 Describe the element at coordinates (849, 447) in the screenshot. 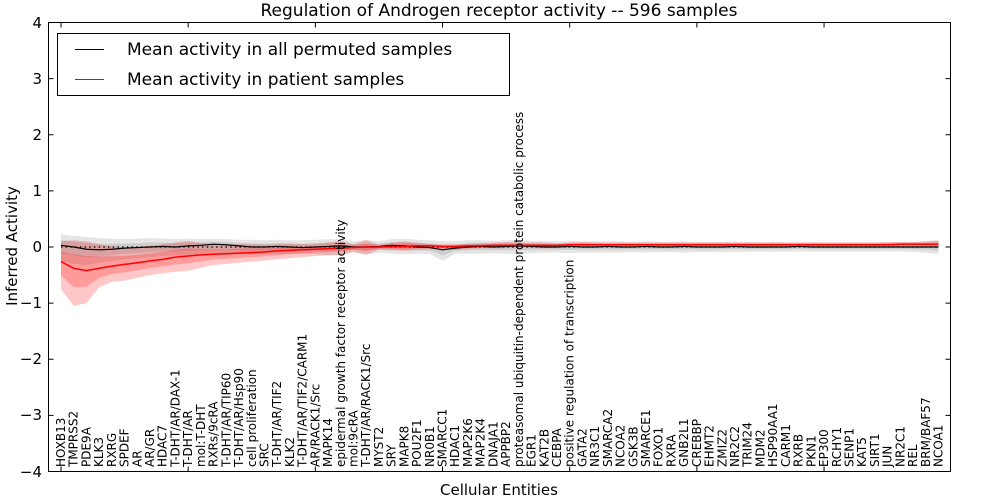

I see `x-tick-label: SENP1` at that location.